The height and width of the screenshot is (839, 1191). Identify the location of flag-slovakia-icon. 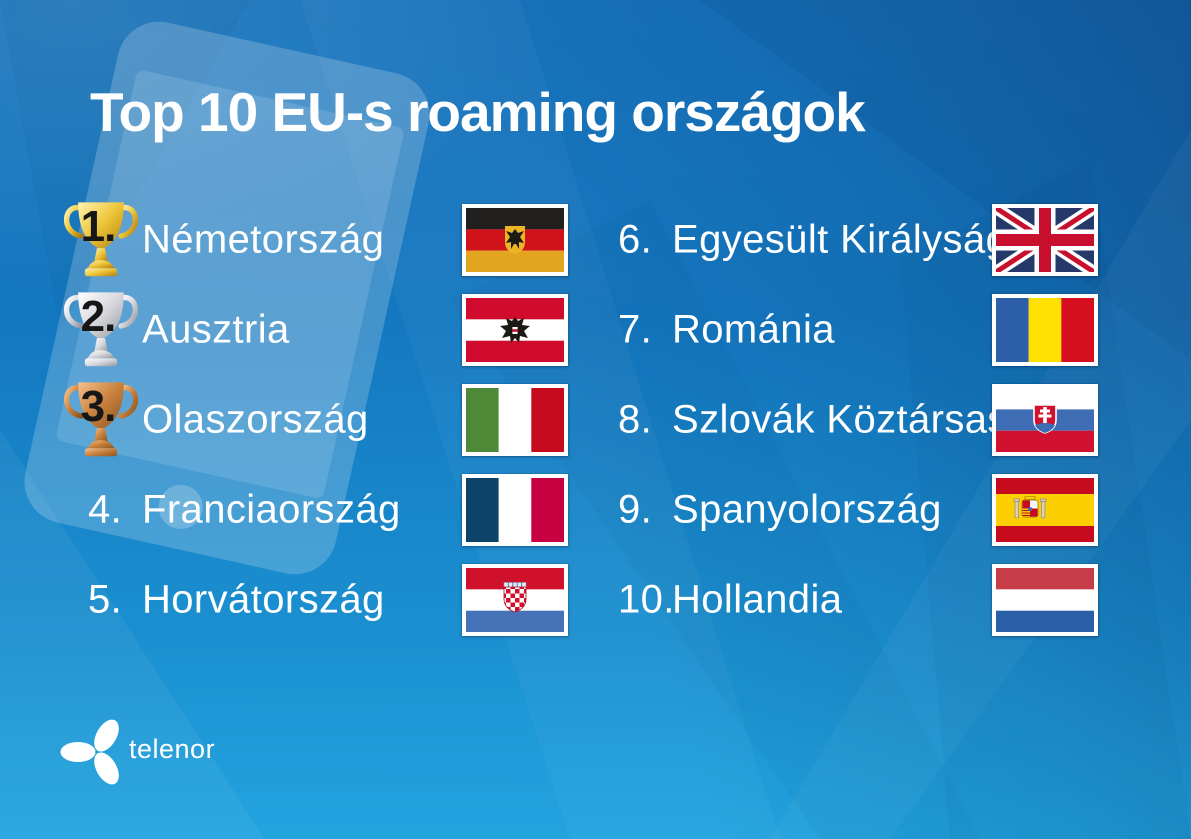
(1045, 420).